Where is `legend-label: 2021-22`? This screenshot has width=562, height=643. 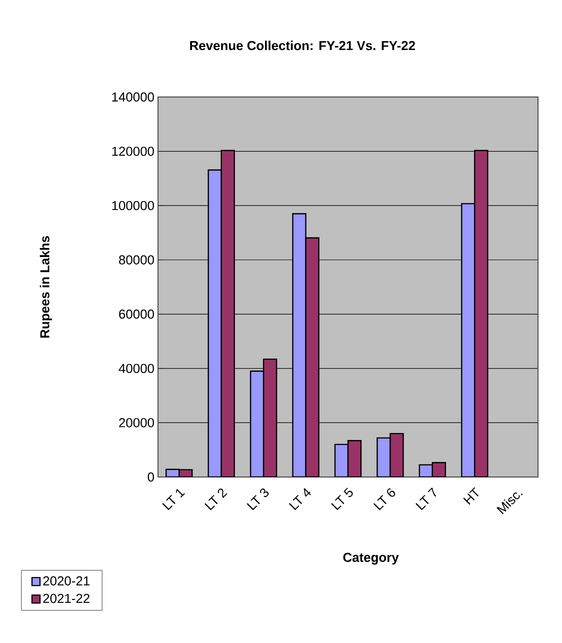 legend-label: 2021-22 is located at coordinates (66, 598).